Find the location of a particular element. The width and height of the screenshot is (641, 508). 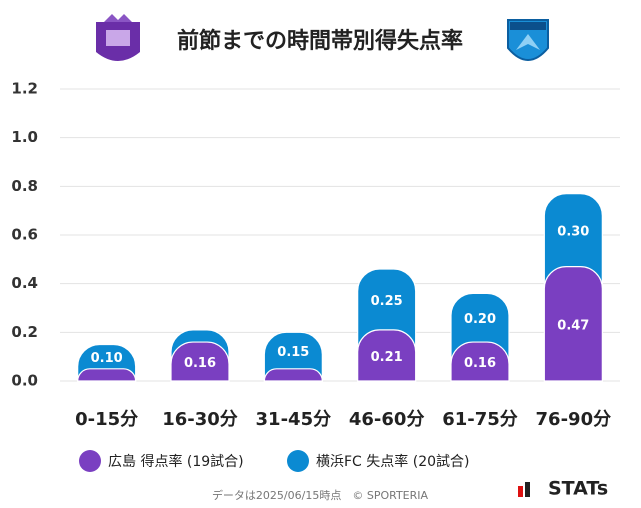

value-label: 0.25 is located at coordinates (387, 301).